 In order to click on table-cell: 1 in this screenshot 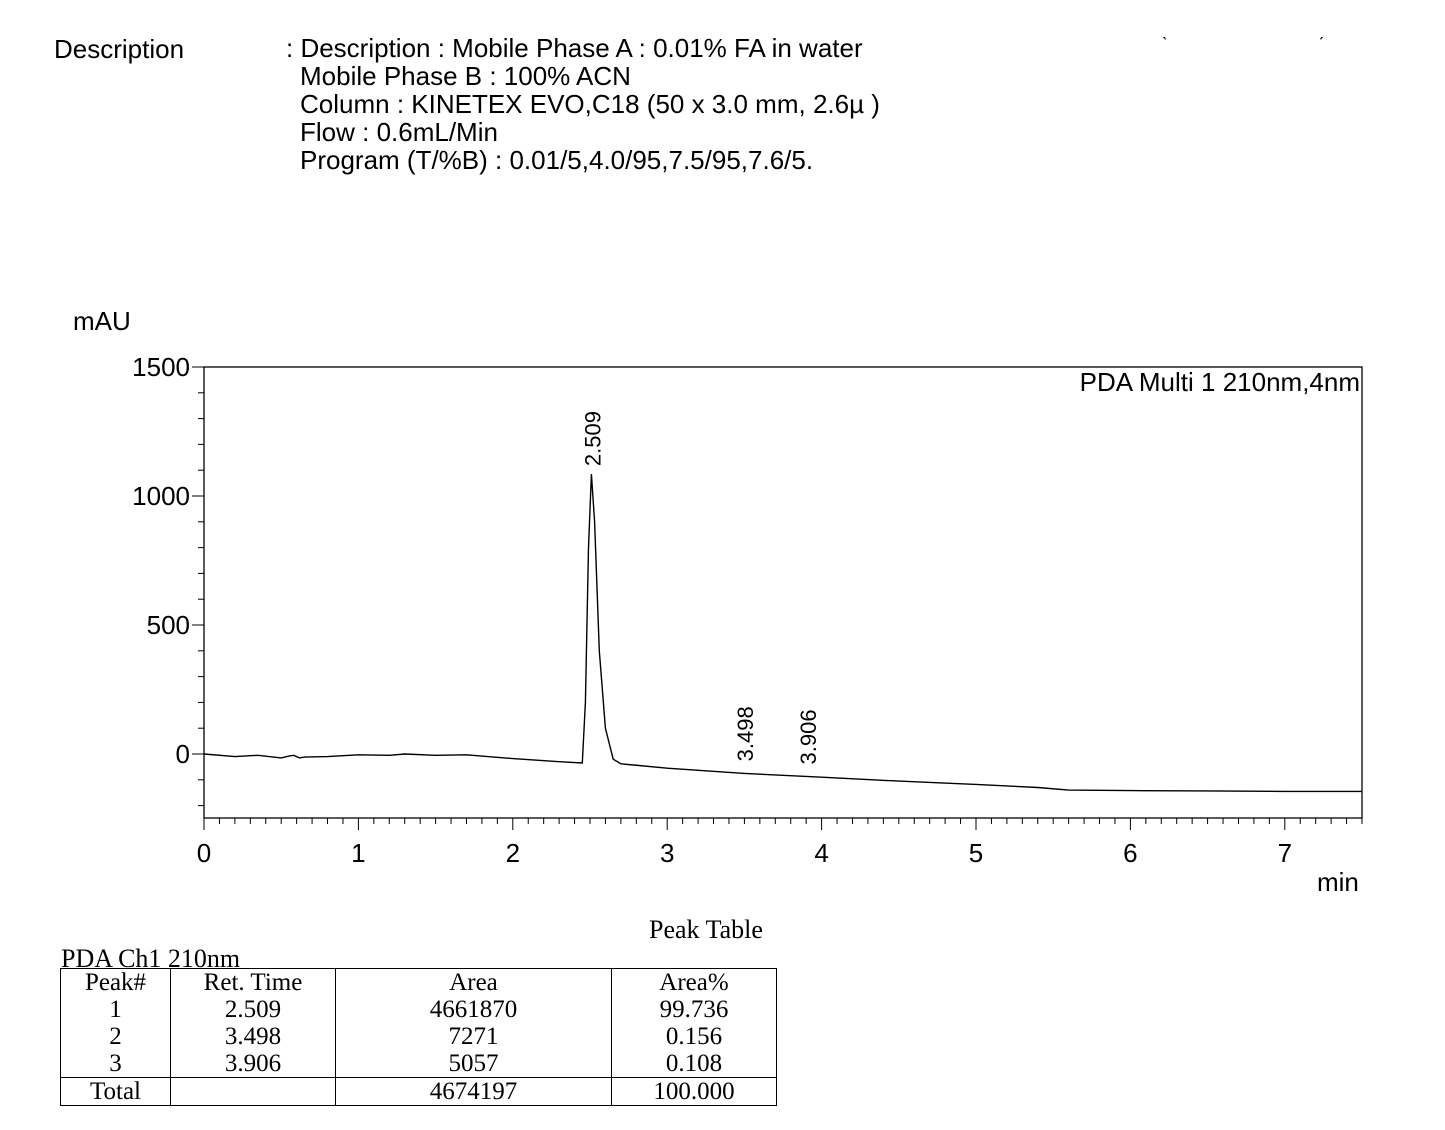, I will do `click(115, 1009)`.